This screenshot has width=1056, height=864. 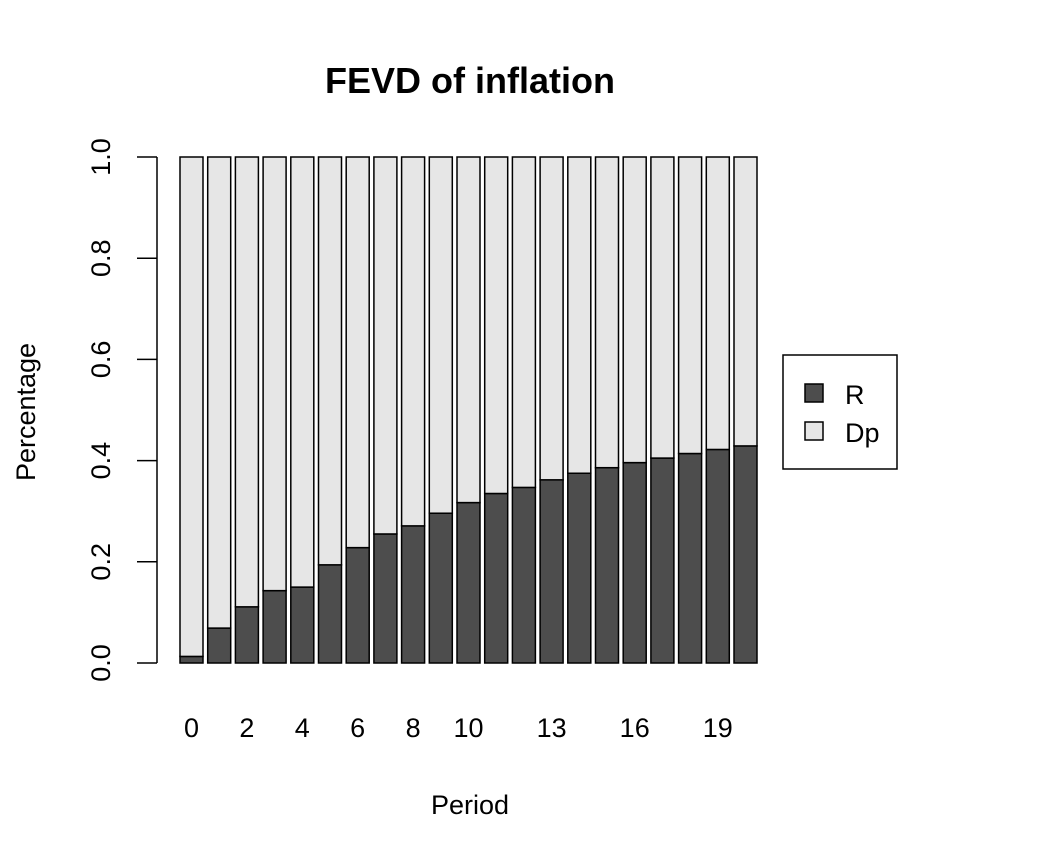 I want to click on x-tick-label: 4, so click(x=302, y=728).